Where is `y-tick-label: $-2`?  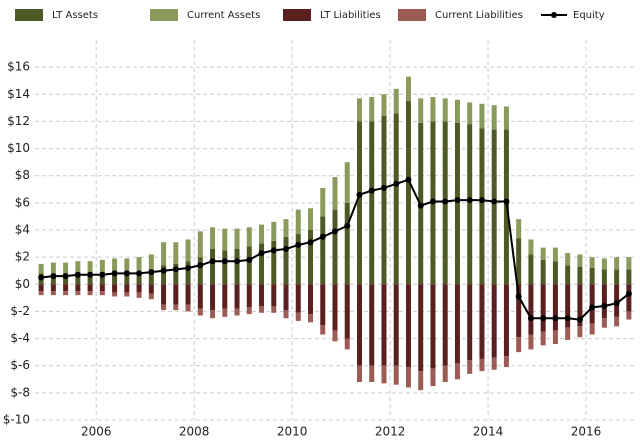 y-tick-label: $-2 is located at coordinates (20, 311).